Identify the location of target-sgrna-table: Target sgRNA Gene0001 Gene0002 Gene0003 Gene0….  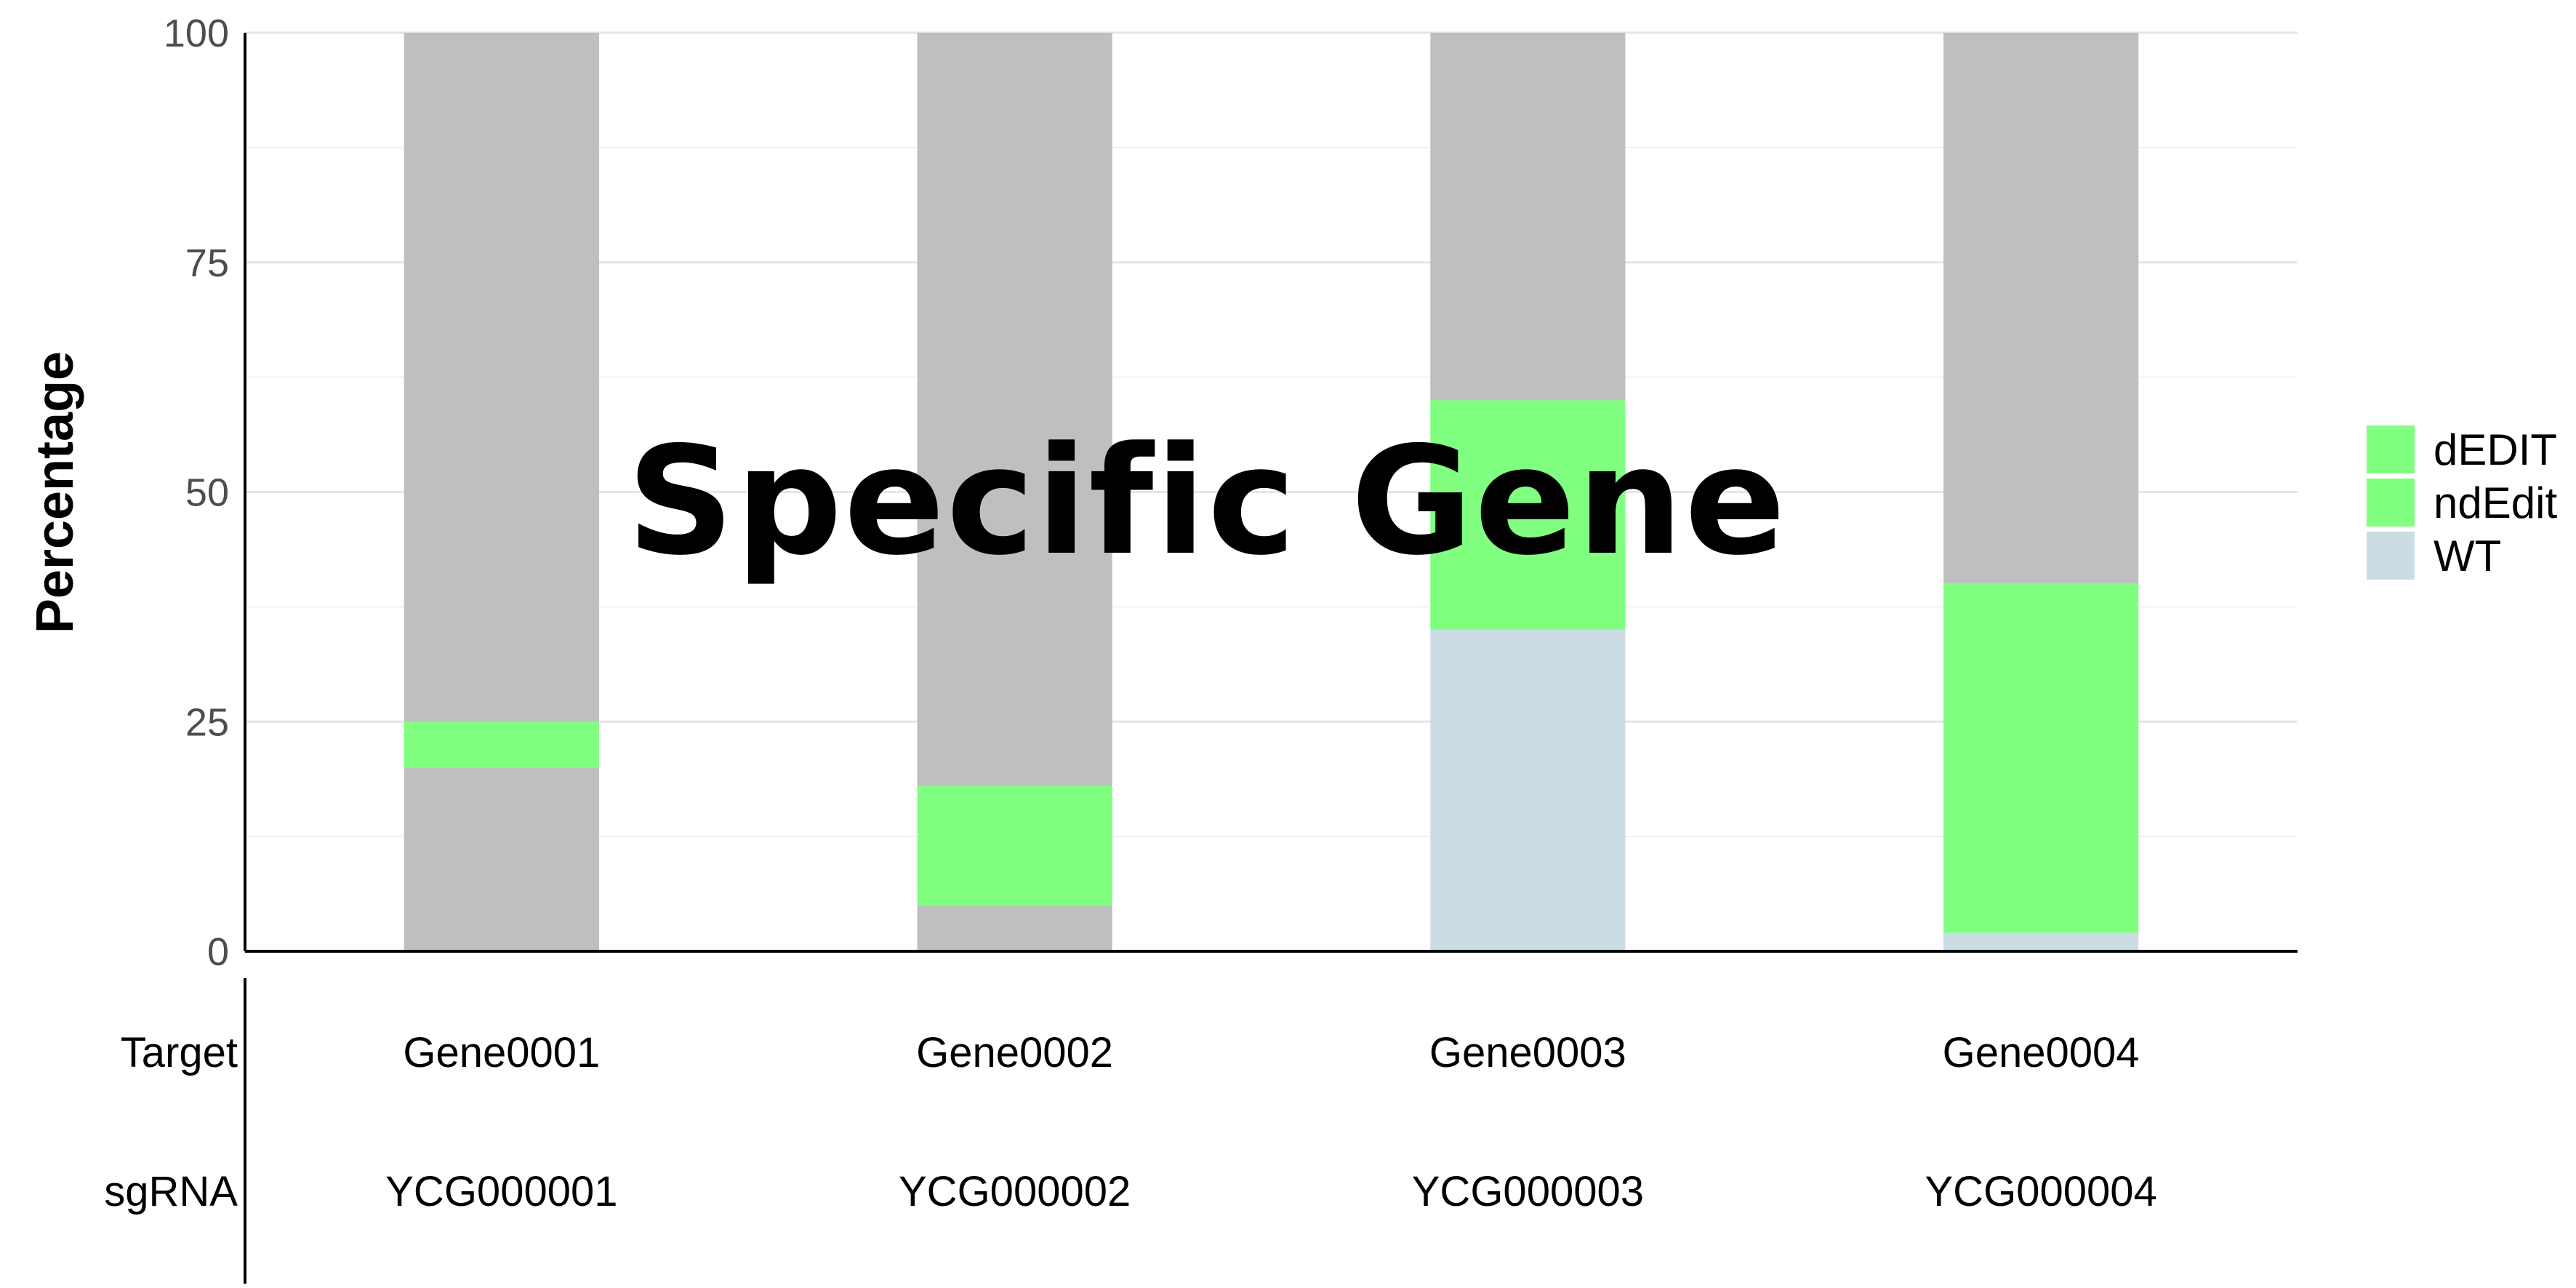
(1130, 1122).